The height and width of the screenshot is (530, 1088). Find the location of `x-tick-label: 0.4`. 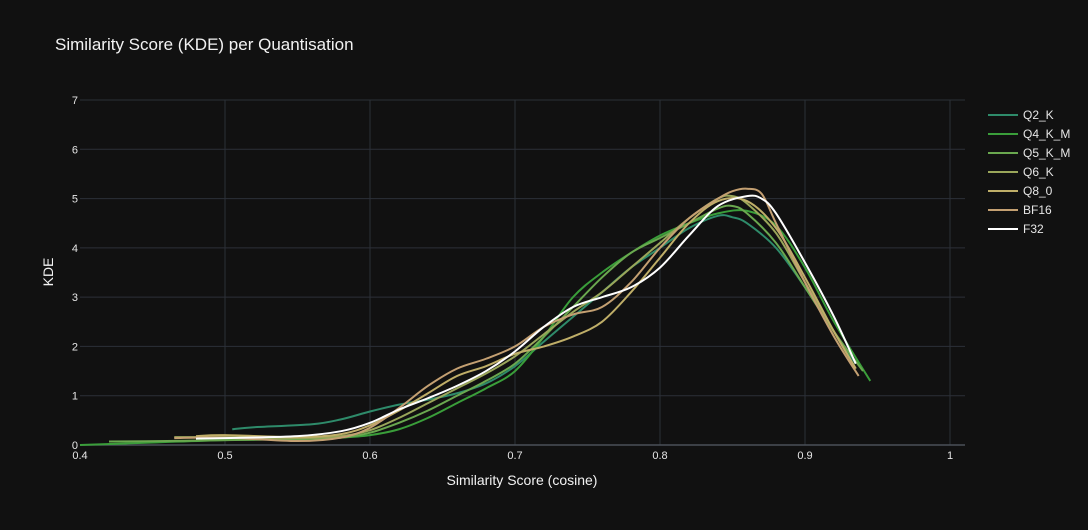

x-tick-label: 0.4 is located at coordinates (79, 456).